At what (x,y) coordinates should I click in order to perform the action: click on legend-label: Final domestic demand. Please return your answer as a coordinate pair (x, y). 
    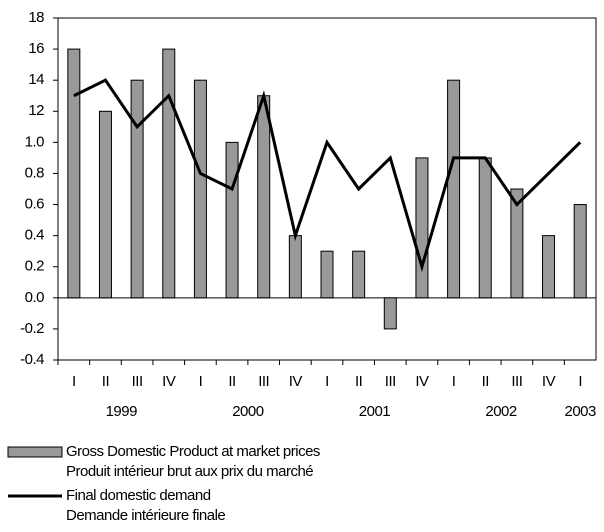
    Looking at the image, I should click on (138, 495).